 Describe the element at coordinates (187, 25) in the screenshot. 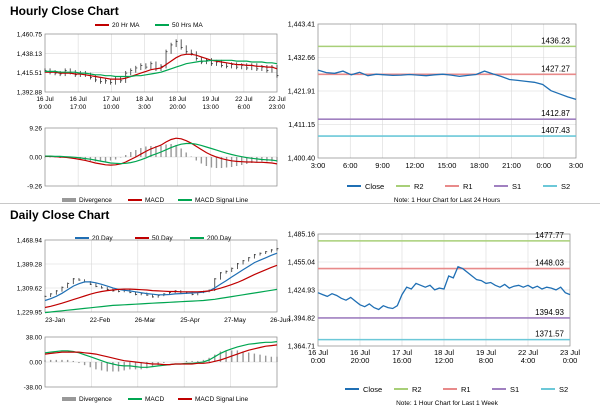

I see `hourly-legend-50hr-label: 50 Hrs MA` at that location.